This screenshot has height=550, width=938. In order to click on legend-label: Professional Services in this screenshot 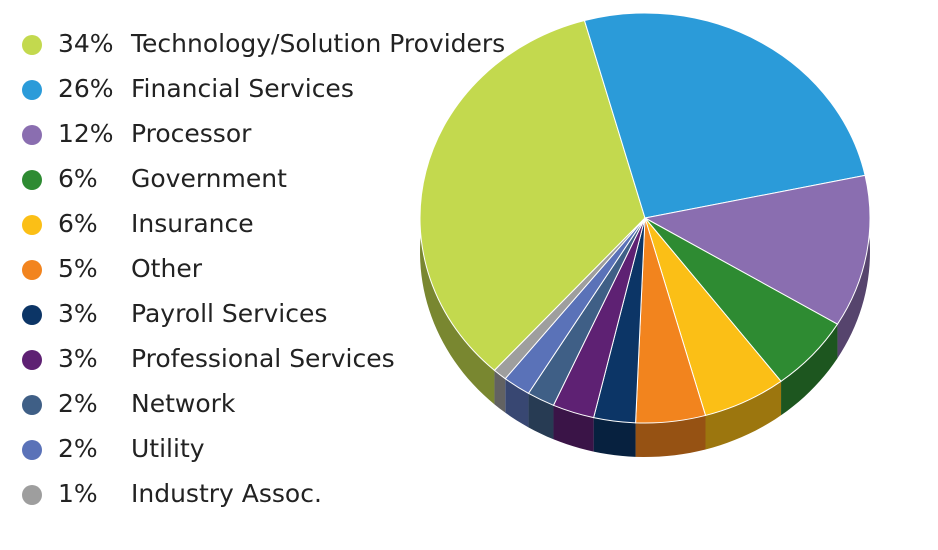, I will do `click(263, 358)`.